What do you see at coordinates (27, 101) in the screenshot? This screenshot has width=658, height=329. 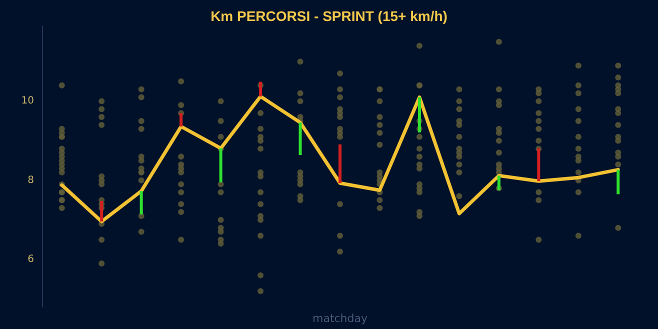 I see `y-tick-label: 10` at bounding box center [27, 101].